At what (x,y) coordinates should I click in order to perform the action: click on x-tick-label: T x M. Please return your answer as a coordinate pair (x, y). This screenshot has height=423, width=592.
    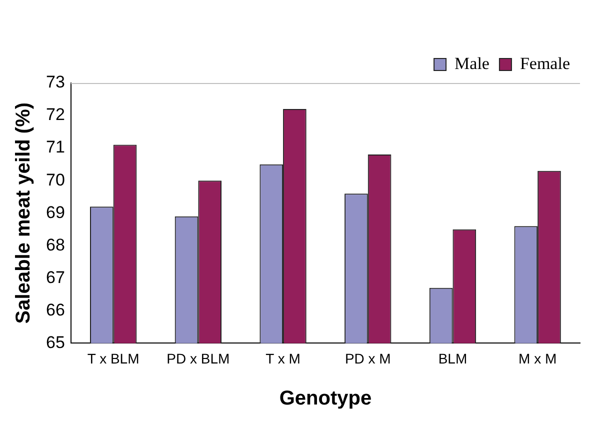
    Looking at the image, I should click on (283, 358).